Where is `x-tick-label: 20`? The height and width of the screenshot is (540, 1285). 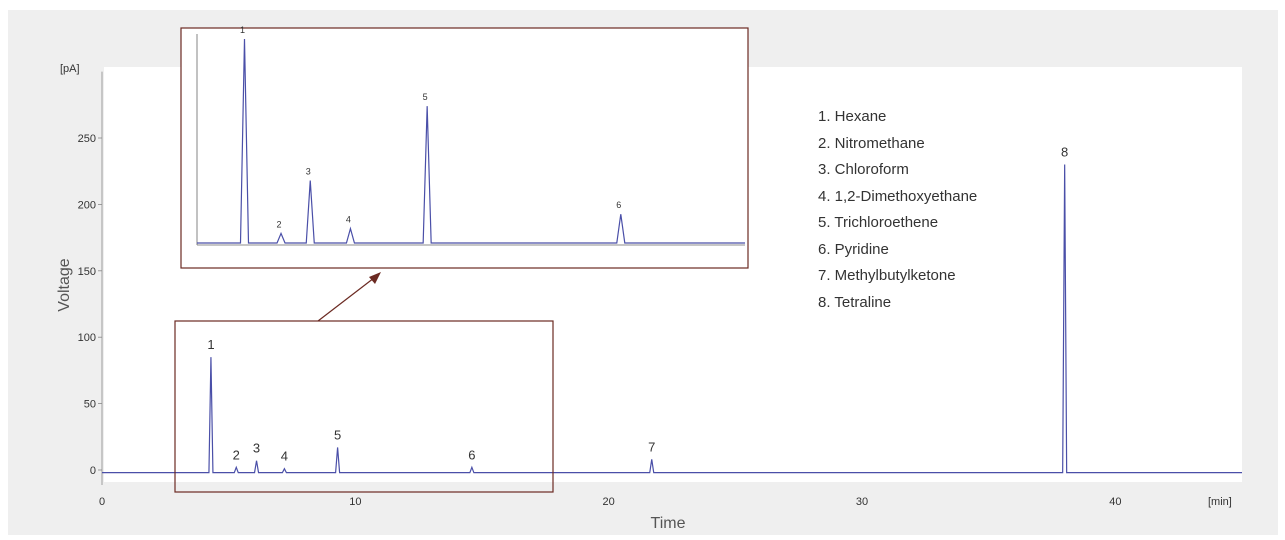 x-tick-label: 20 is located at coordinates (609, 502).